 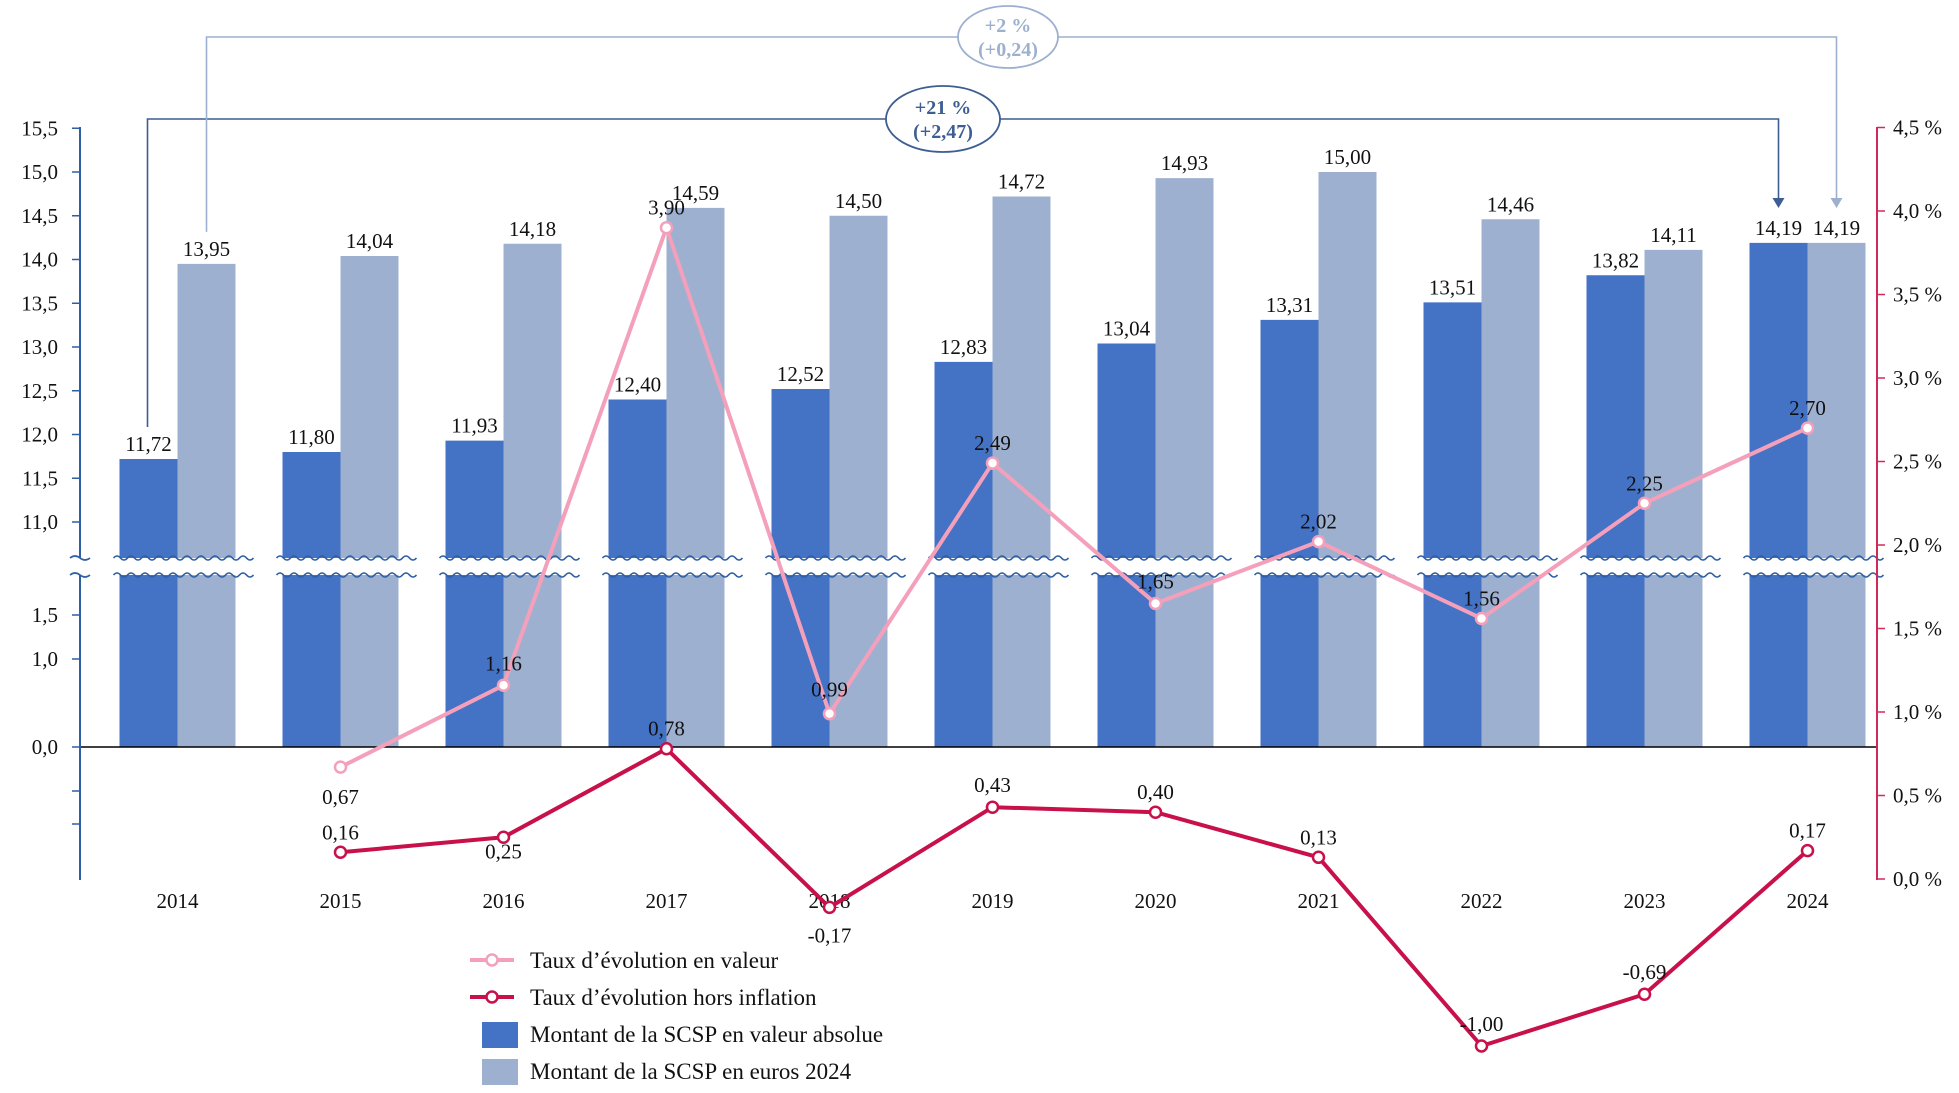 What do you see at coordinates (1917, 629) in the screenshot?
I see `right-axis-tick-label: 1,5 %` at bounding box center [1917, 629].